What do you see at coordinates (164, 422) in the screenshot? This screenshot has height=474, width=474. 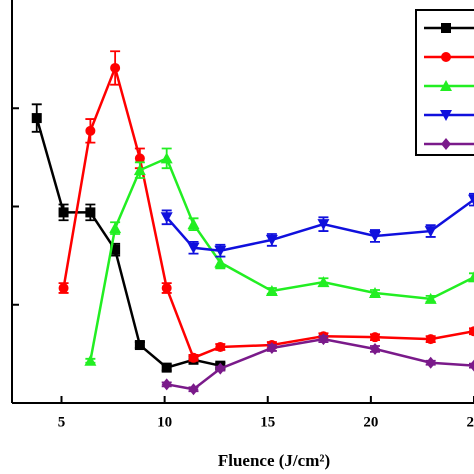 I see `x-tick-label: 10` at bounding box center [164, 422].